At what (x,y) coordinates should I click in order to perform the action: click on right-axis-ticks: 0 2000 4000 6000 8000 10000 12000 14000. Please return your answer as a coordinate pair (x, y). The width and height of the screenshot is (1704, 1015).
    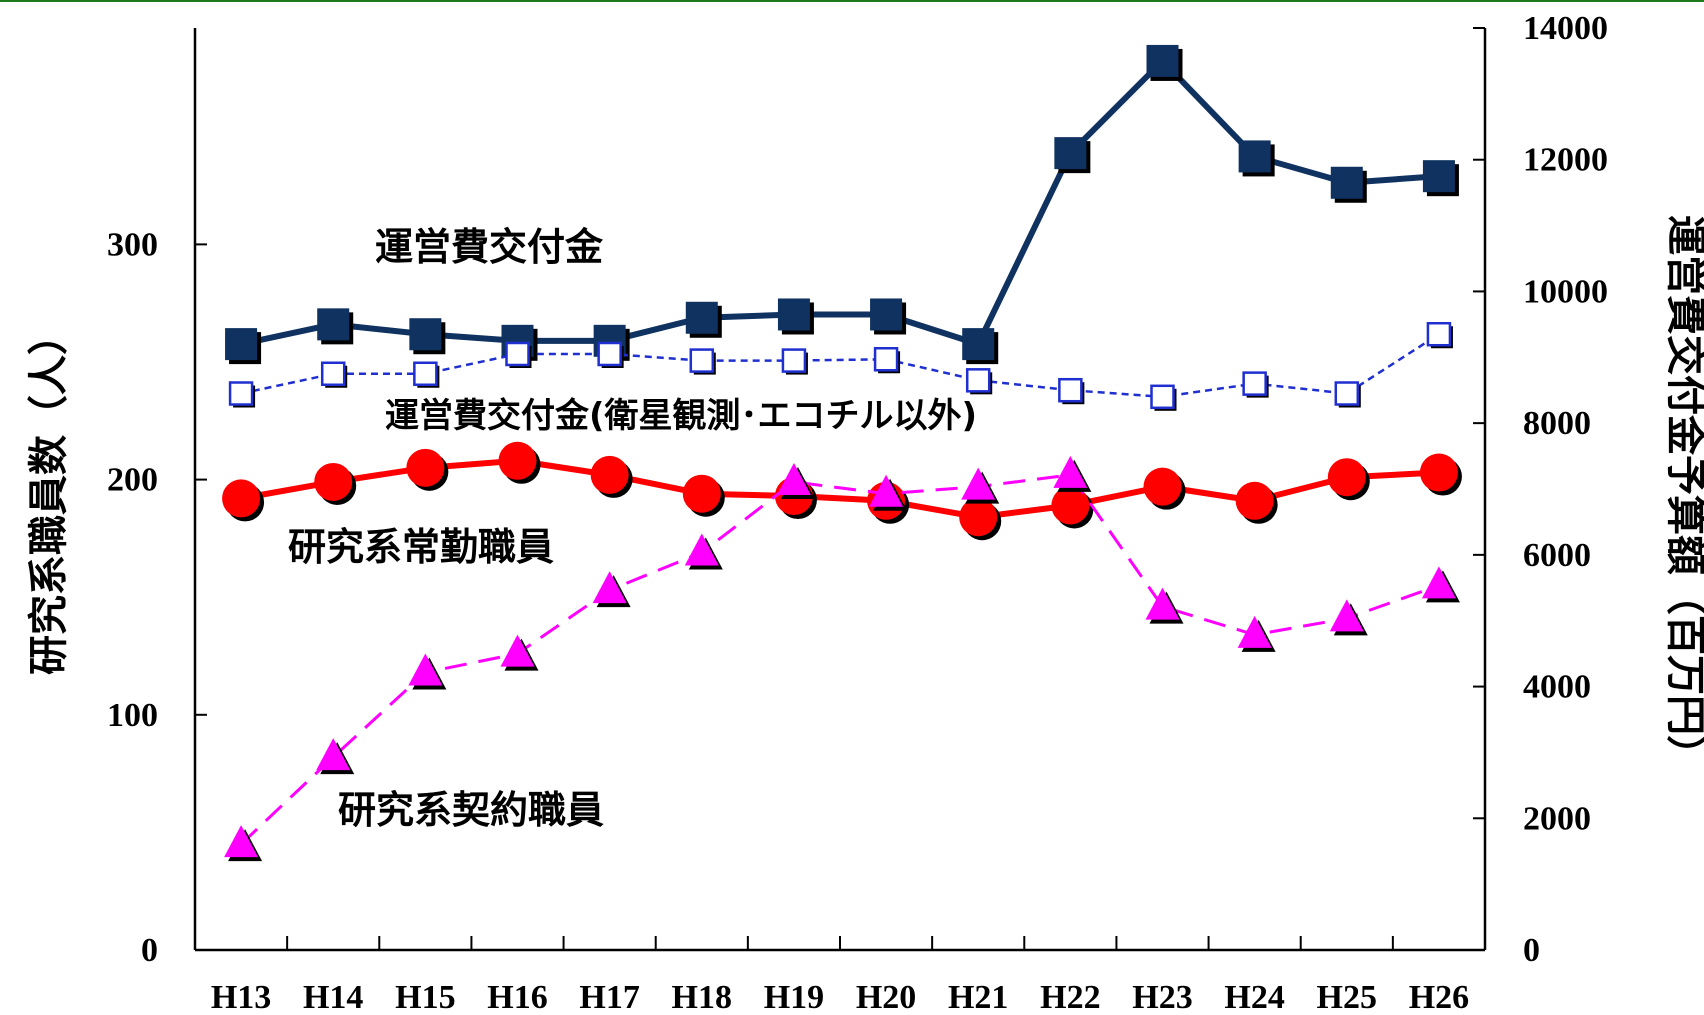
    Looking at the image, I should click on (1540, 489).